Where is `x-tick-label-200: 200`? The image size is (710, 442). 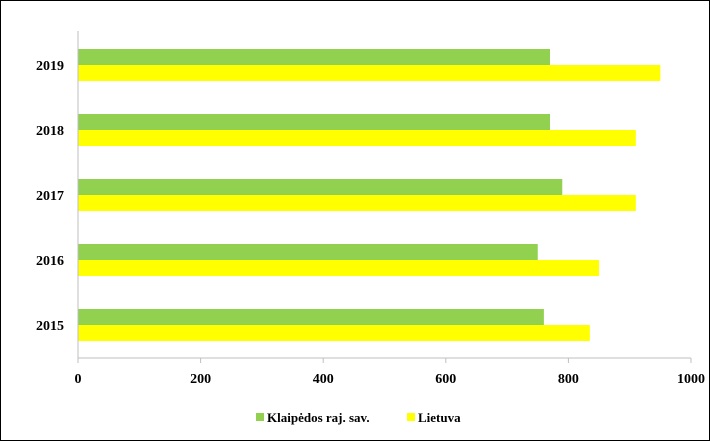 x-tick-label-200: 200 is located at coordinates (200, 379).